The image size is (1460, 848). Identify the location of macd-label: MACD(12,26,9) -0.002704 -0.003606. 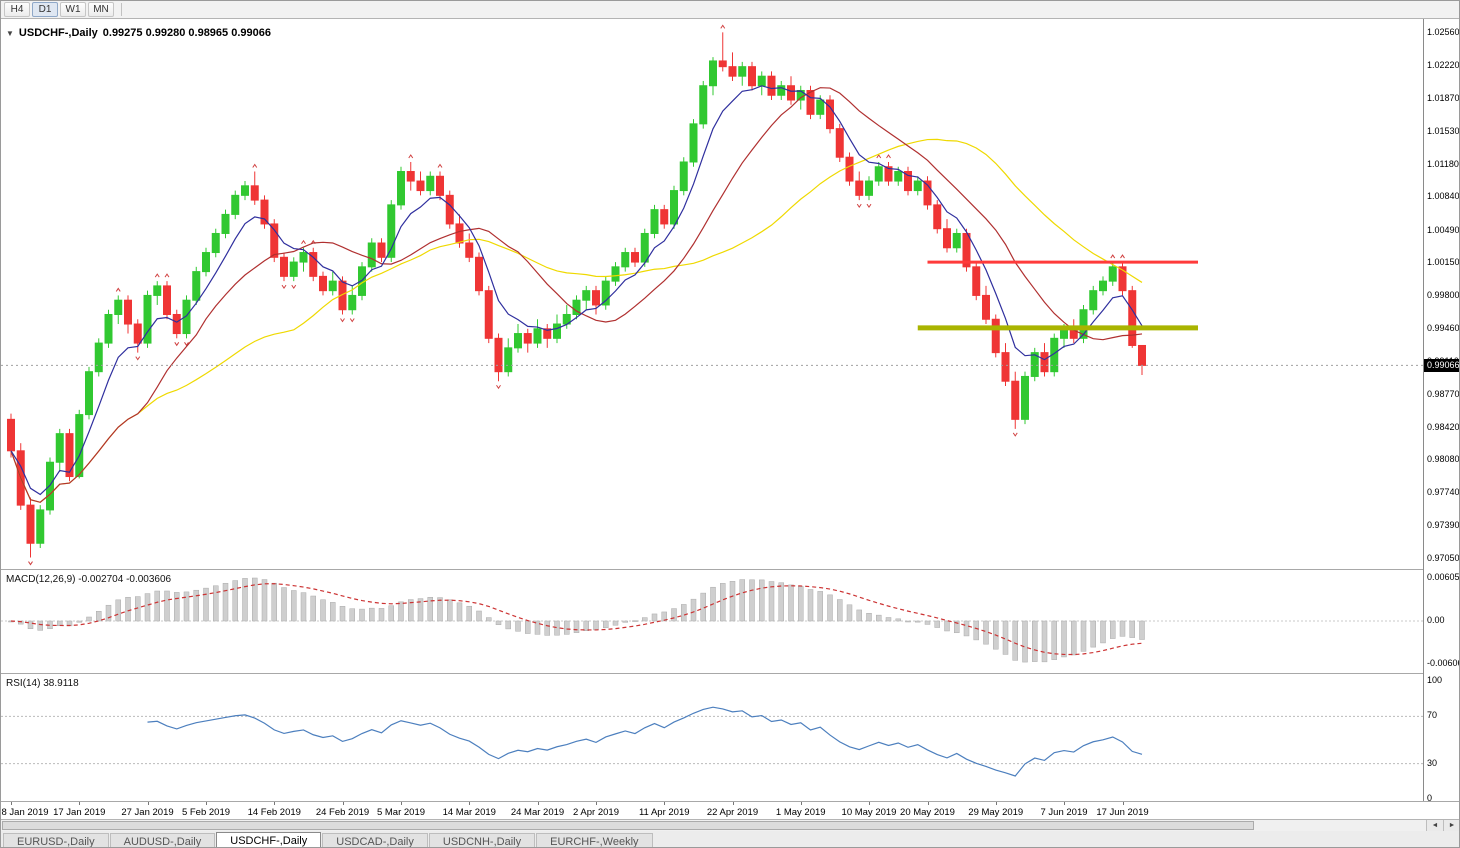
(89, 579).